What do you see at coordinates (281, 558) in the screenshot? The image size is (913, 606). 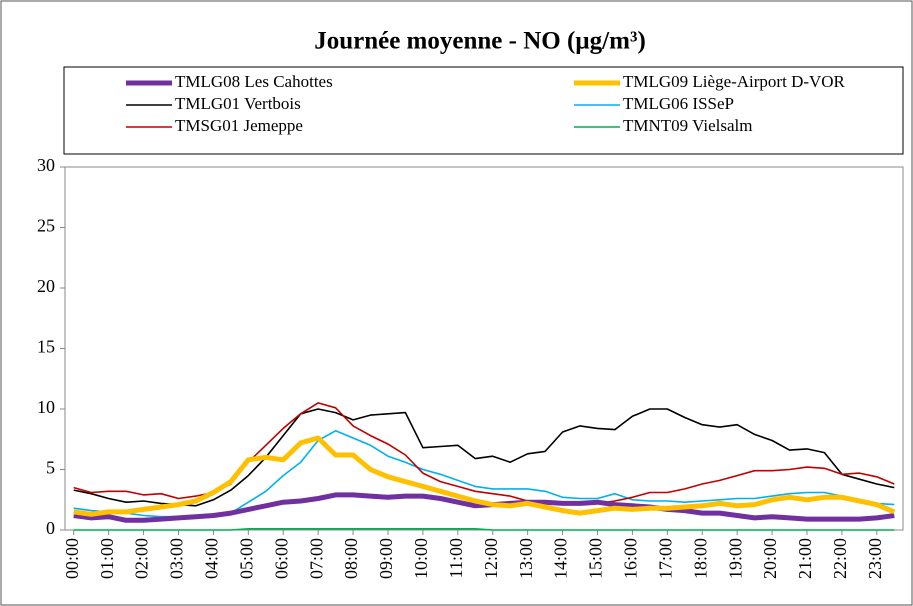 I see `x-tick-label: 06:00` at bounding box center [281, 558].